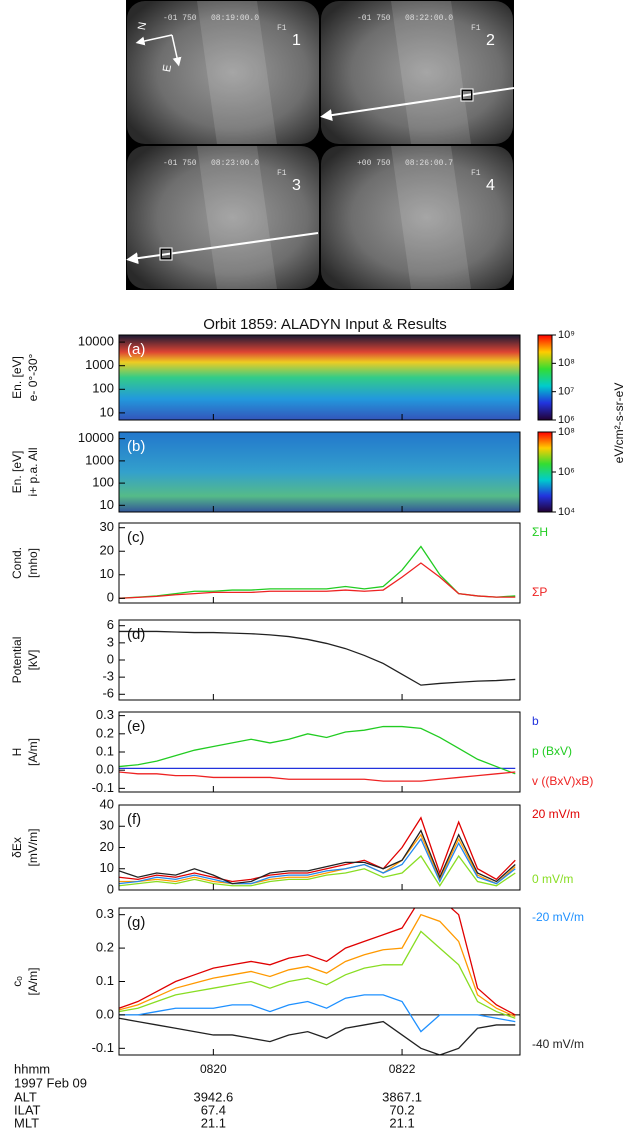 This screenshot has width=633, height=1137. I want to click on colorbar-tick-label: 10⁸, so click(566, 363).